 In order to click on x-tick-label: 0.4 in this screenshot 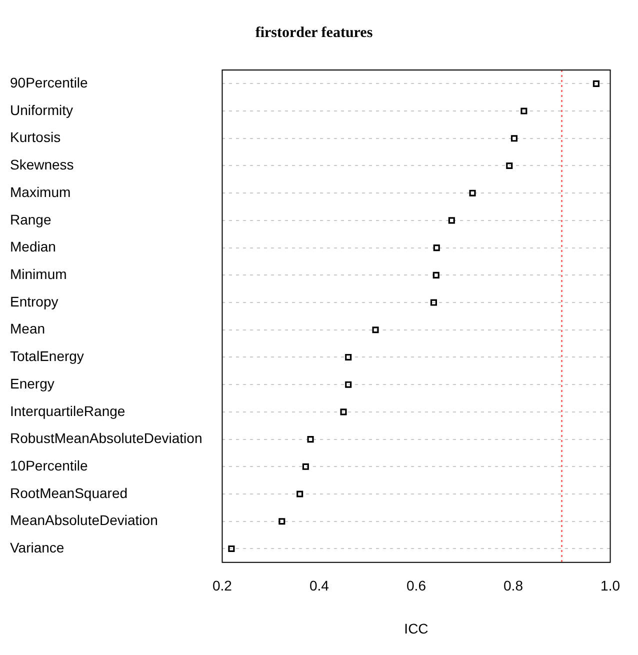, I will do `click(320, 586)`.